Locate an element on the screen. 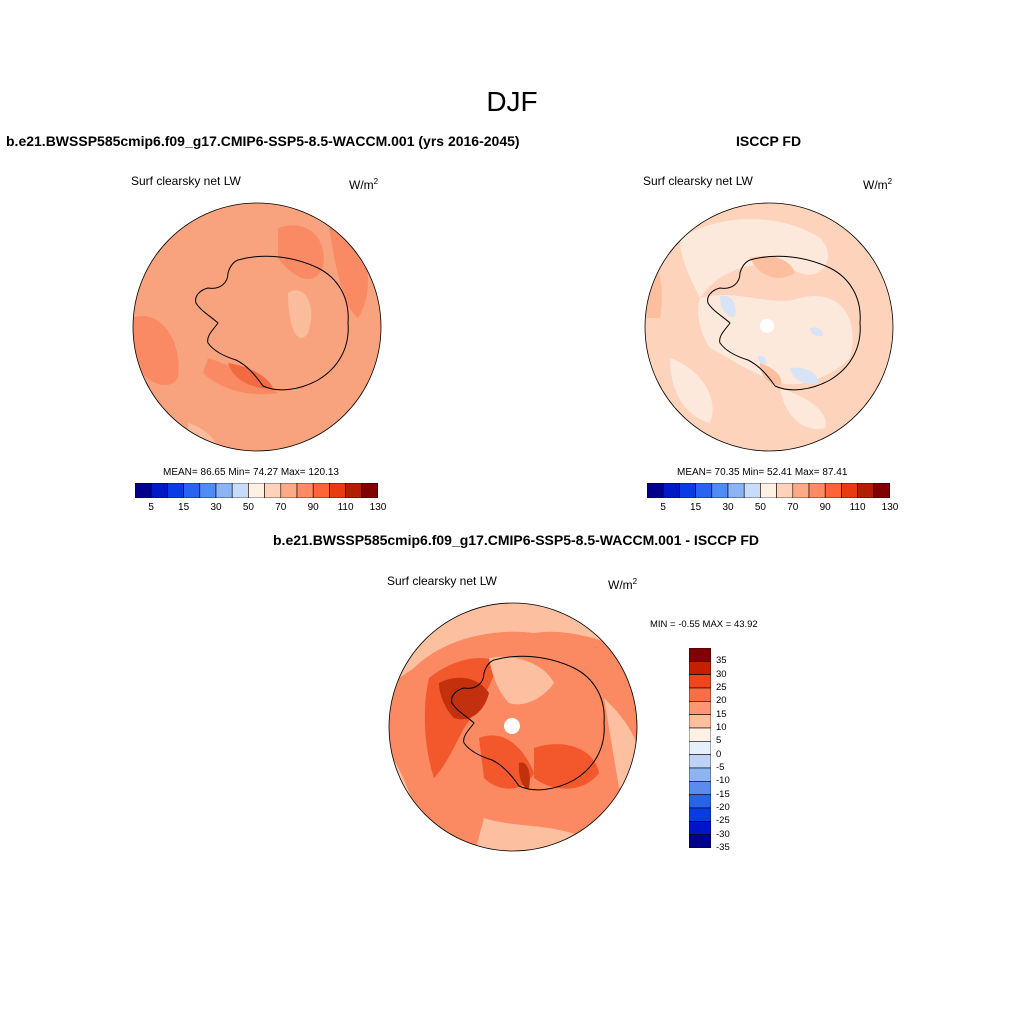 This screenshot has height=1024, width=1024. colorbar-tick-label: 15 is located at coordinates (721, 714).